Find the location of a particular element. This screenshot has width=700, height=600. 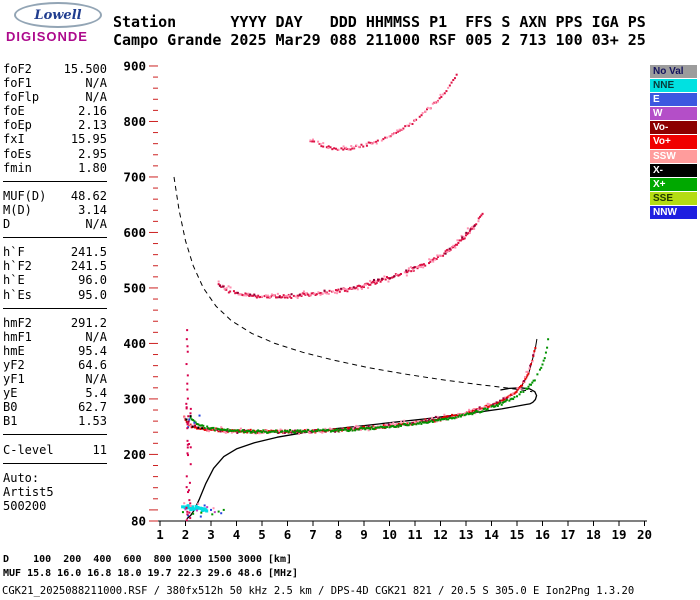

series-o-trace-3hop-pink is located at coordinates (379, 118).